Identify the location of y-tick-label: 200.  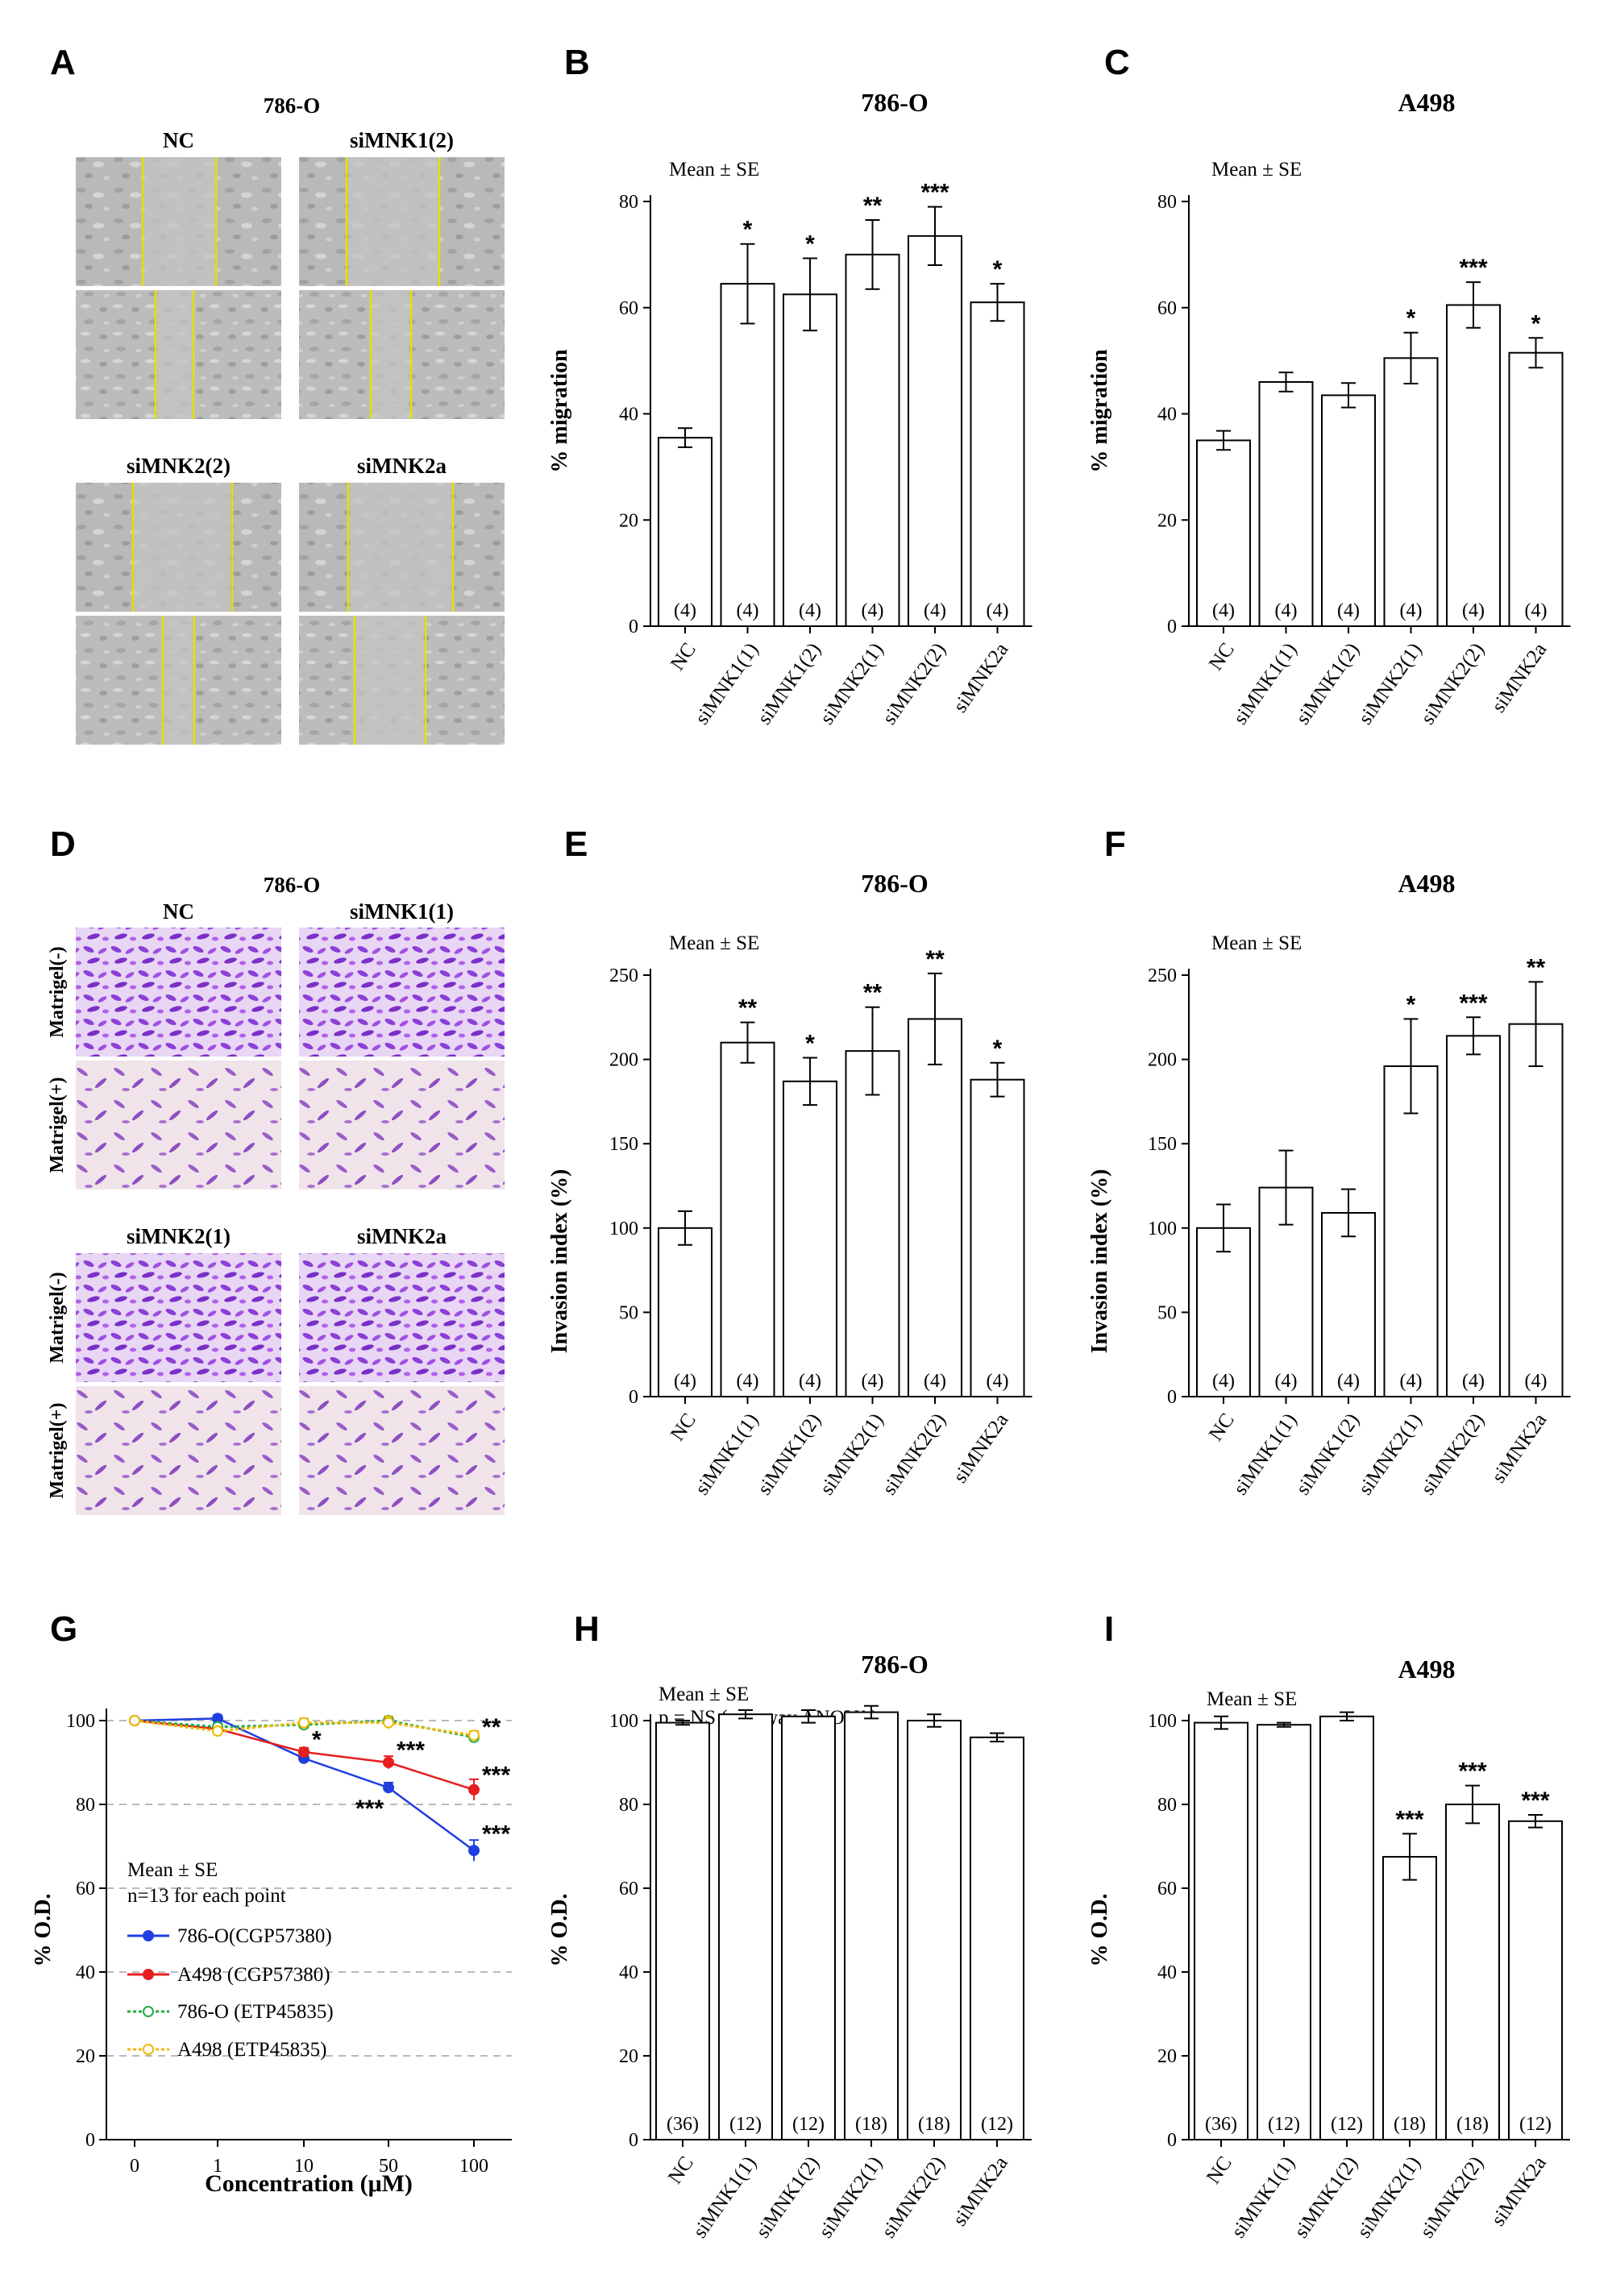
(623, 1060).